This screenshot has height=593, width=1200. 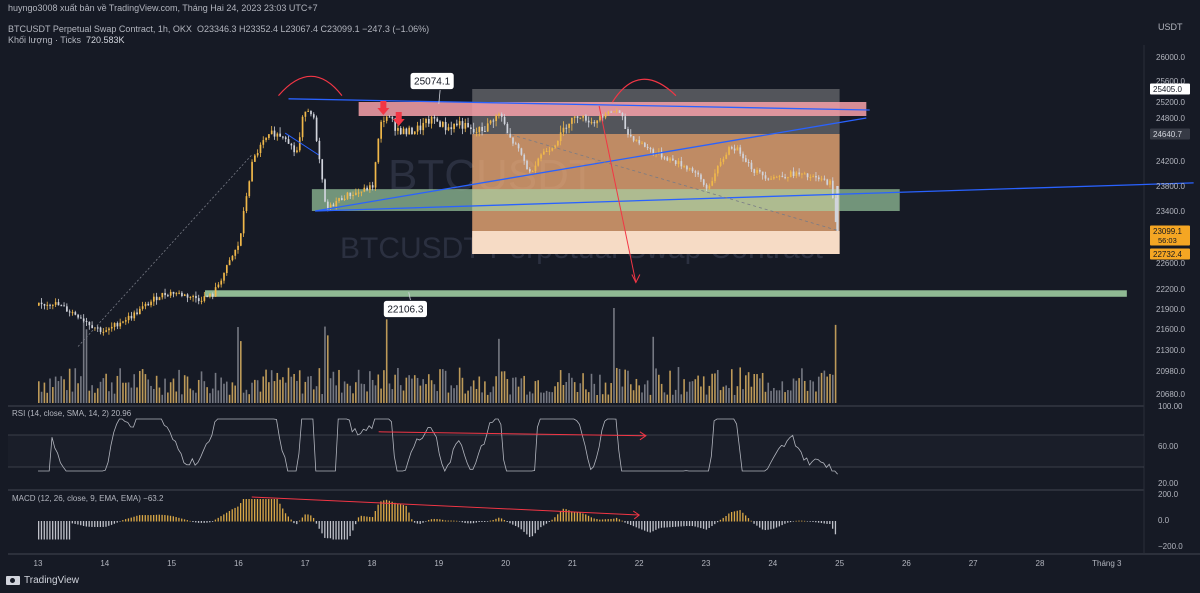 What do you see at coordinates (1170, 81) in the screenshot?
I see `price-tick-label: 25600.0` at bounding box center [1170, 81].